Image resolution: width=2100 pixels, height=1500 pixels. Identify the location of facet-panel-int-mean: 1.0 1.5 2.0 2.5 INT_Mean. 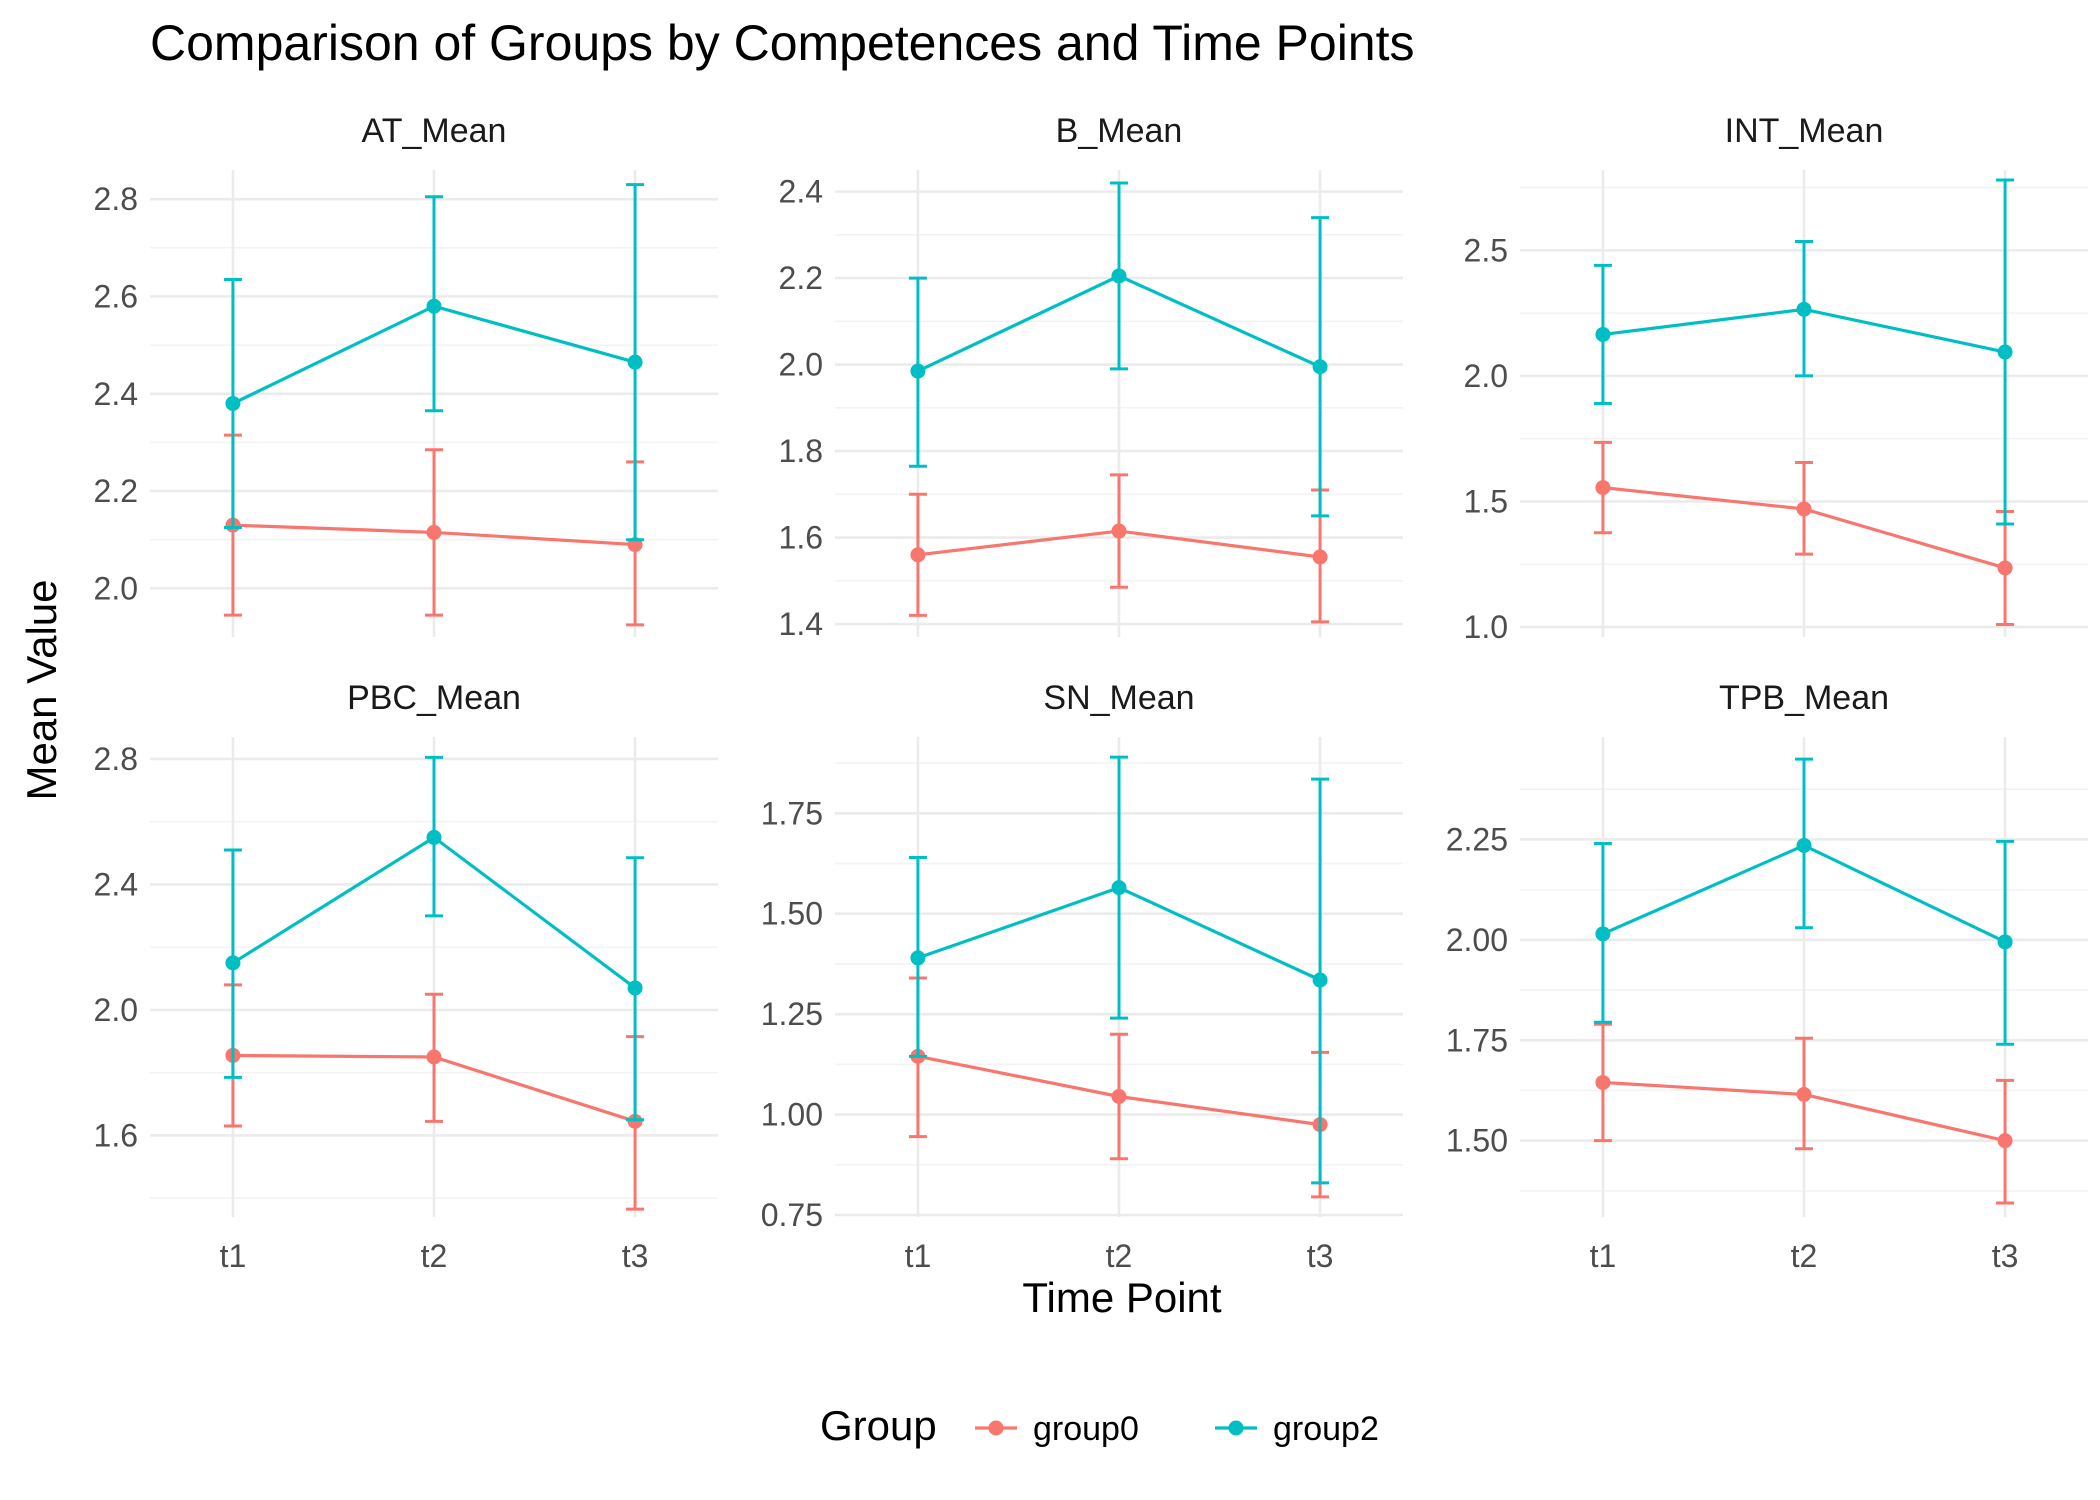
(1776, 378).